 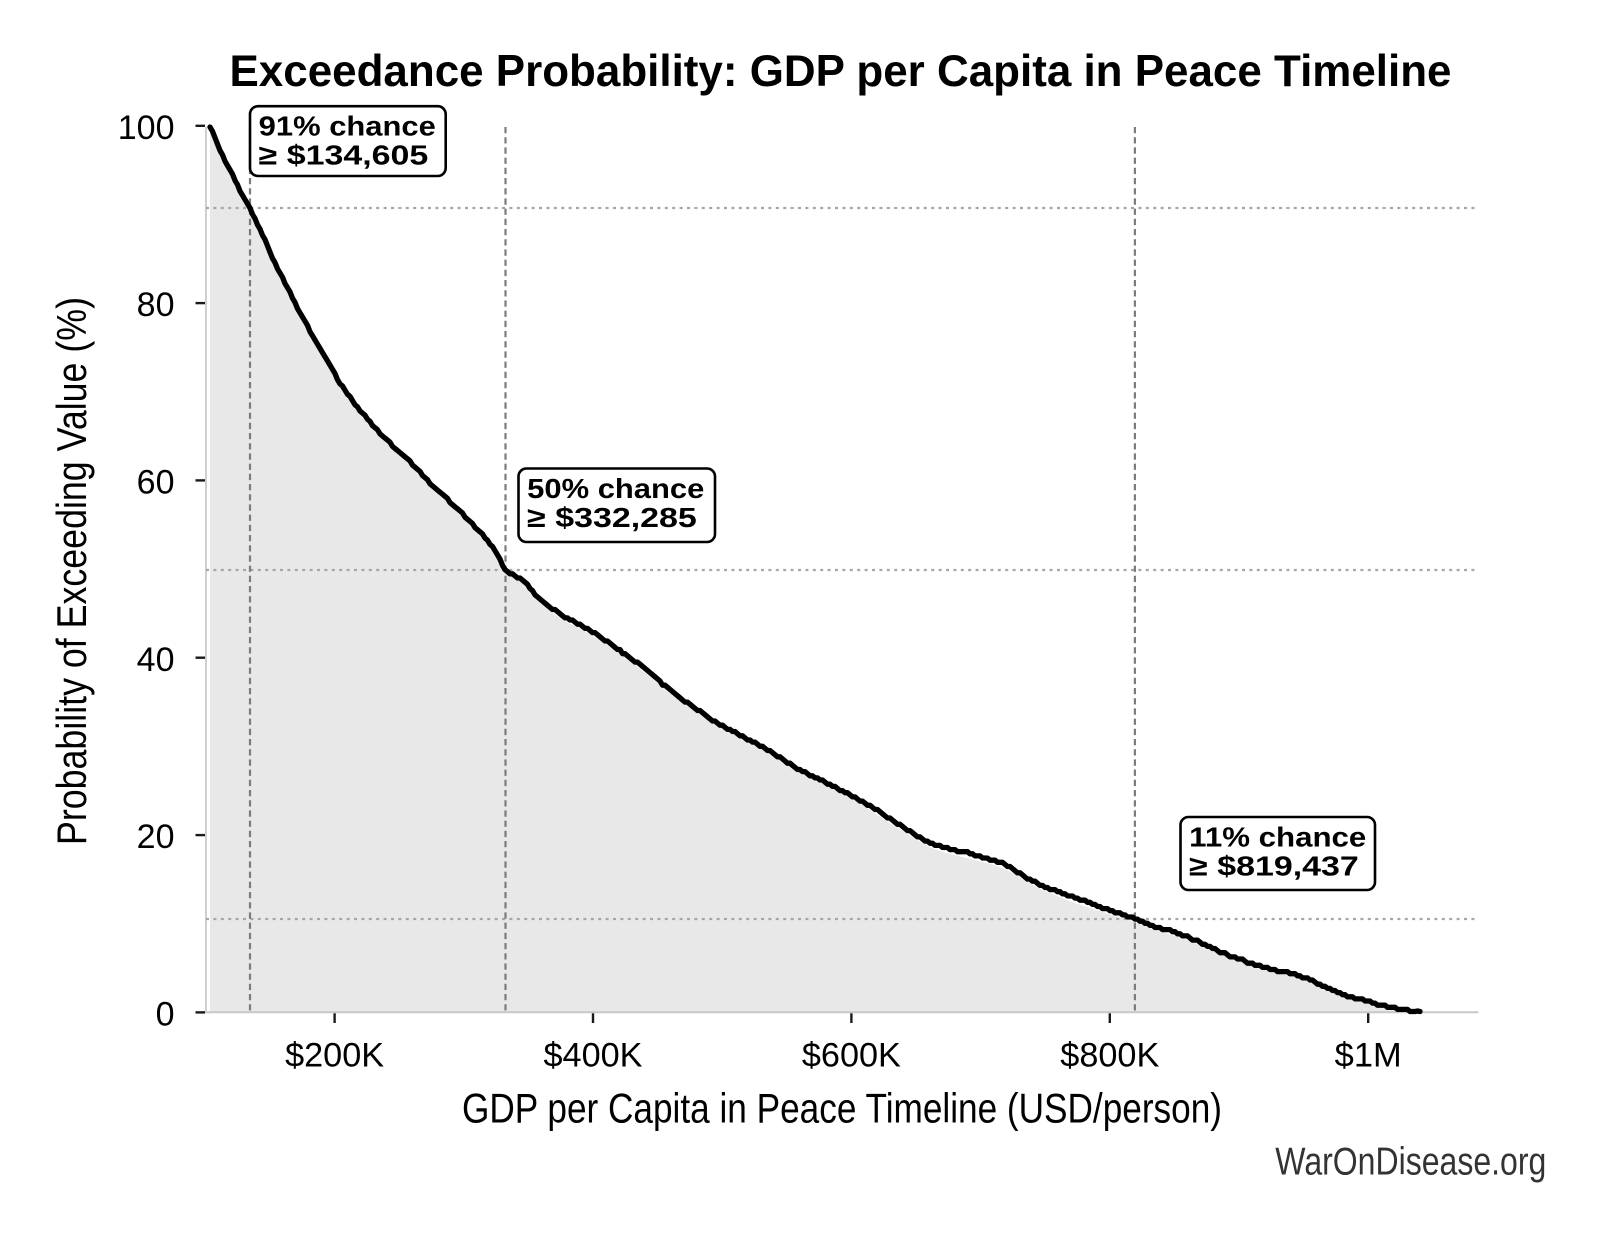 I want to click on svg-text: $1M, so click(x=1368, y=1055).